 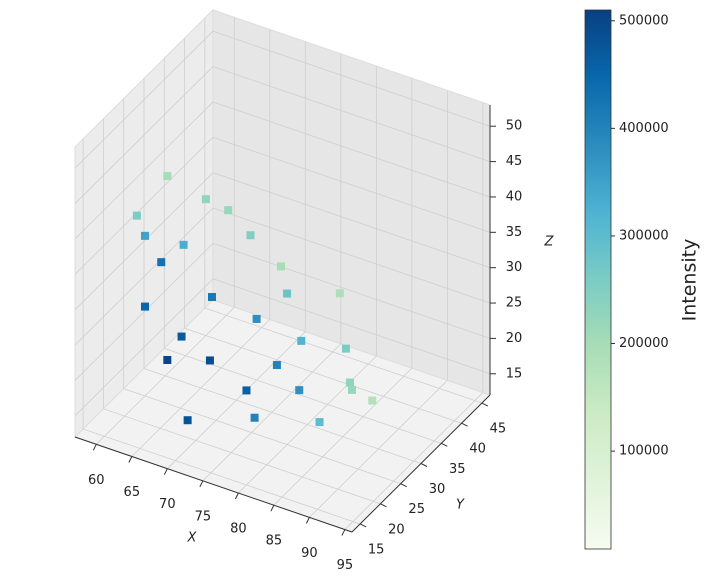 What do you see at coordinates (416, 509) in the screenshot?
I see `y-tick-label: 25` at bounding box center [416, 509].